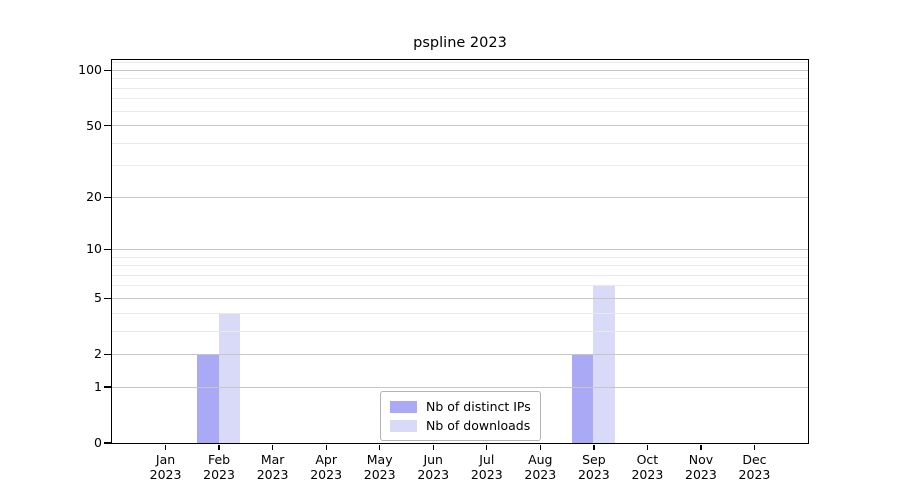  What do you see at coordinates (165, 467) in the screenshot?
I see `x-tick-label-jan: Jan 2023` at bounding box center [165, 467].